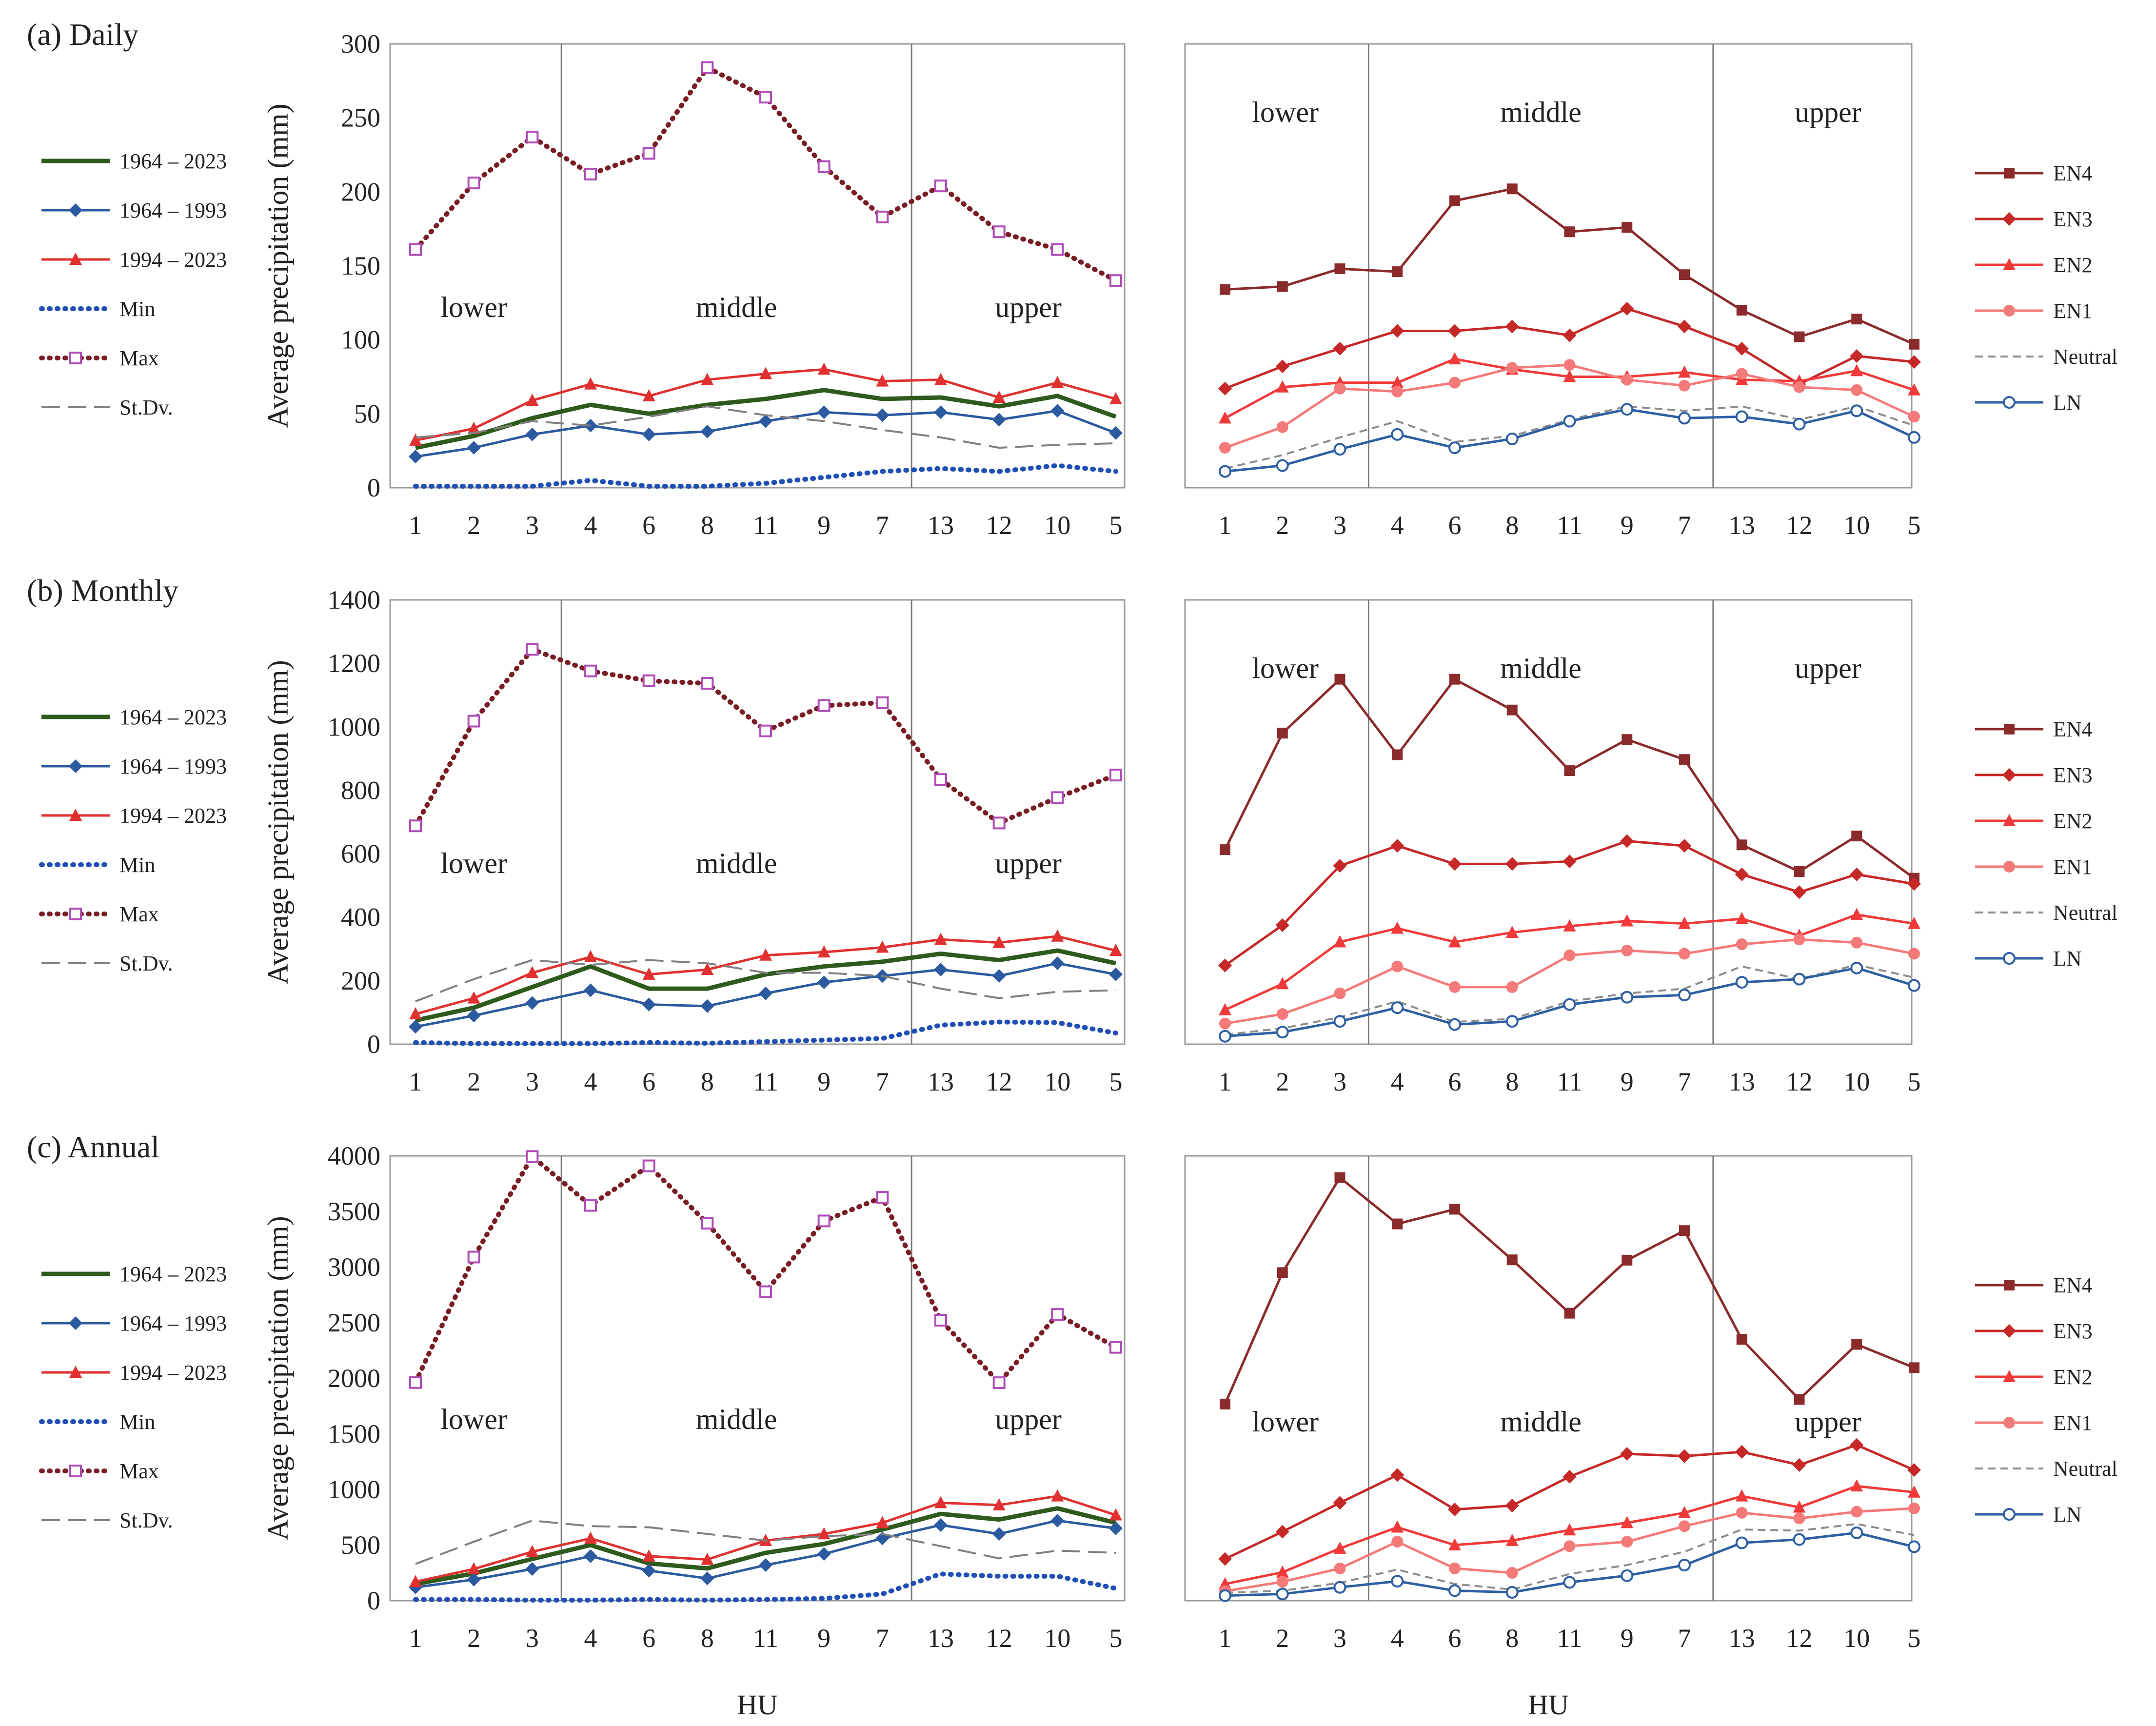 The height and width of the screenshot is (1726, 2156). Describe the element at coordinates (278, 265) in the screenshot. I see `y-axis-title-a: Average precipitation (mm)` at that location.